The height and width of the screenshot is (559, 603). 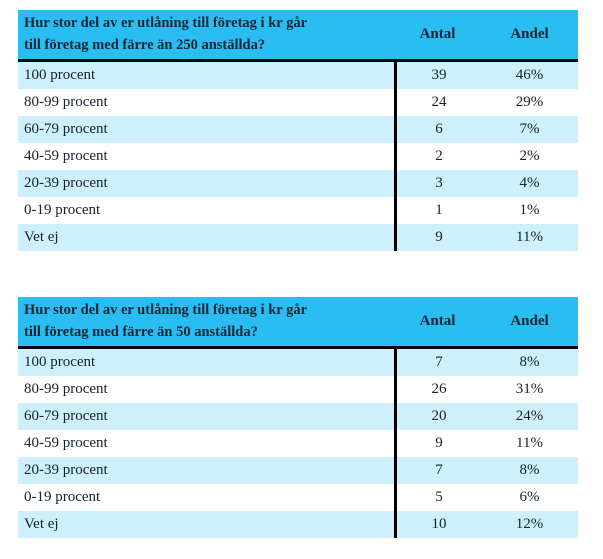 I want to click on table-row: 0-19 procent 1 1%, so click(x=298, y=210).